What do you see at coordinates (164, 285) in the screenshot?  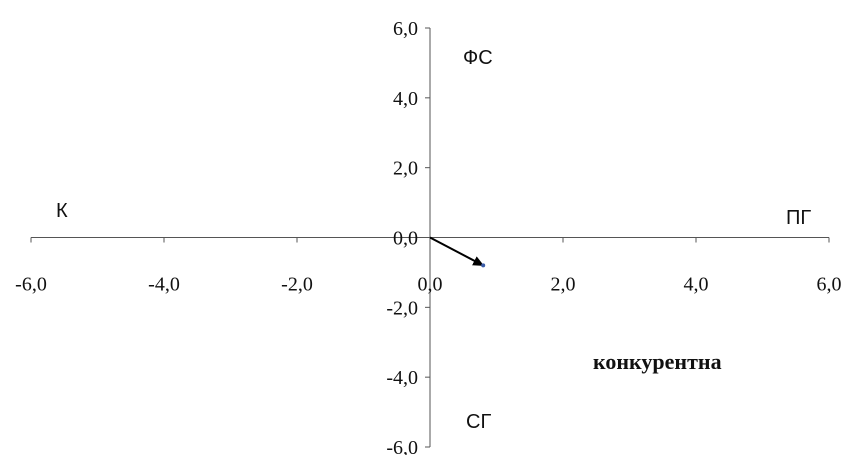 I see `x-tick-label: -4,0` at bounding box center [164, 285].